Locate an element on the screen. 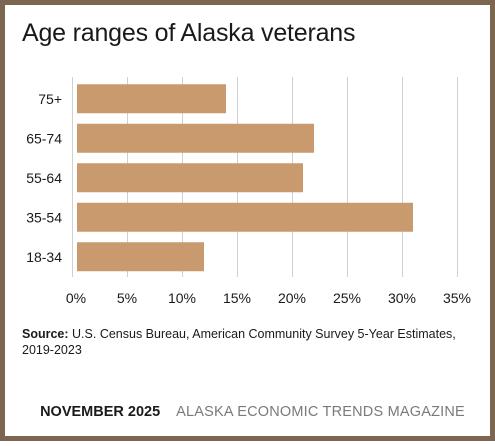 This screenshot has width=495, height=446. category-label: 55-64 is located at coordinates (44, 178).